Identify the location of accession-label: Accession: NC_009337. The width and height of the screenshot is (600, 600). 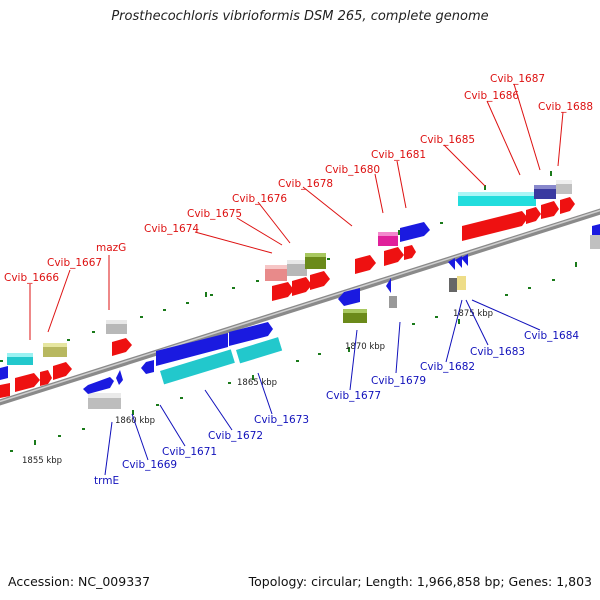
(79, 581).